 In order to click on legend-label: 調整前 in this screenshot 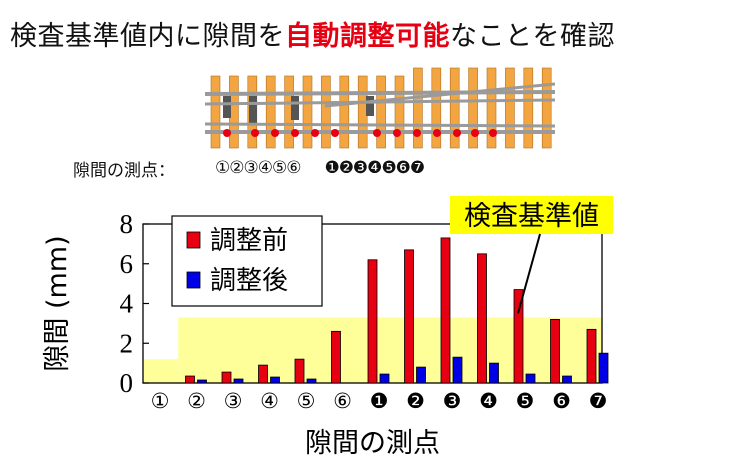, I will do `click(249, 241)`.